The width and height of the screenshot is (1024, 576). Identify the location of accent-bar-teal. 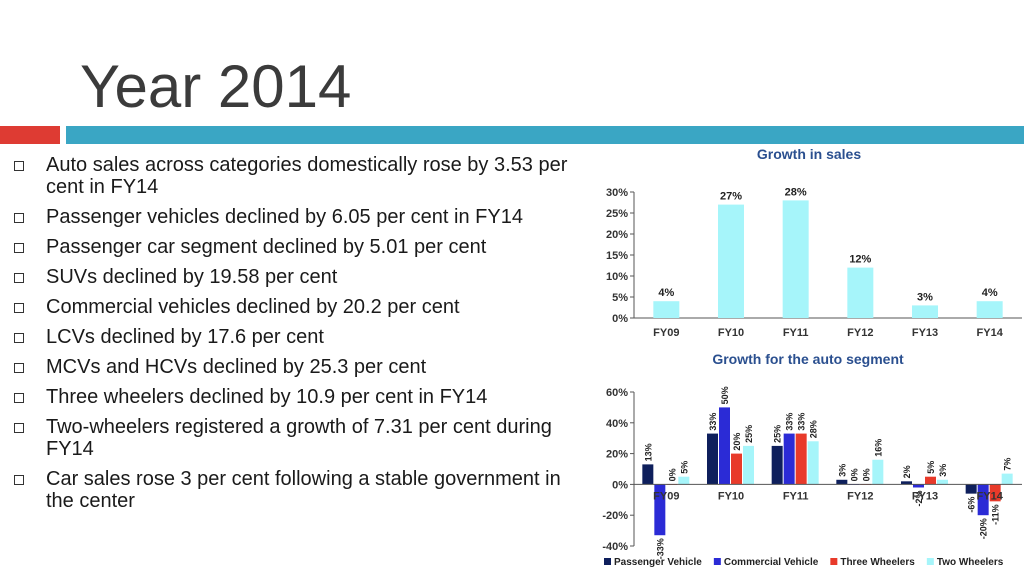
(545, 135).